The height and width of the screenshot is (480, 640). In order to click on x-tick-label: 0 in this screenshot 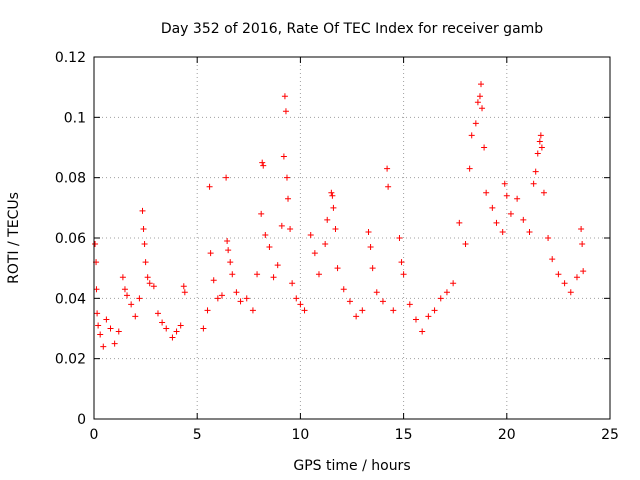, I will do `click(94, 435)`.